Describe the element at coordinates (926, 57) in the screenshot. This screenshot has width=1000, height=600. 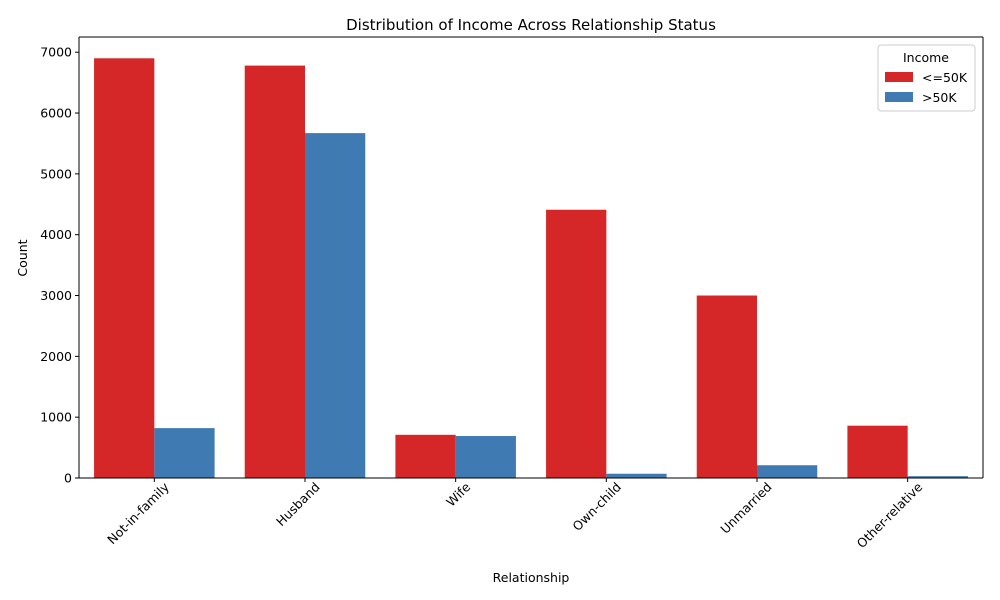
I see `legend-title: Income` at that location.